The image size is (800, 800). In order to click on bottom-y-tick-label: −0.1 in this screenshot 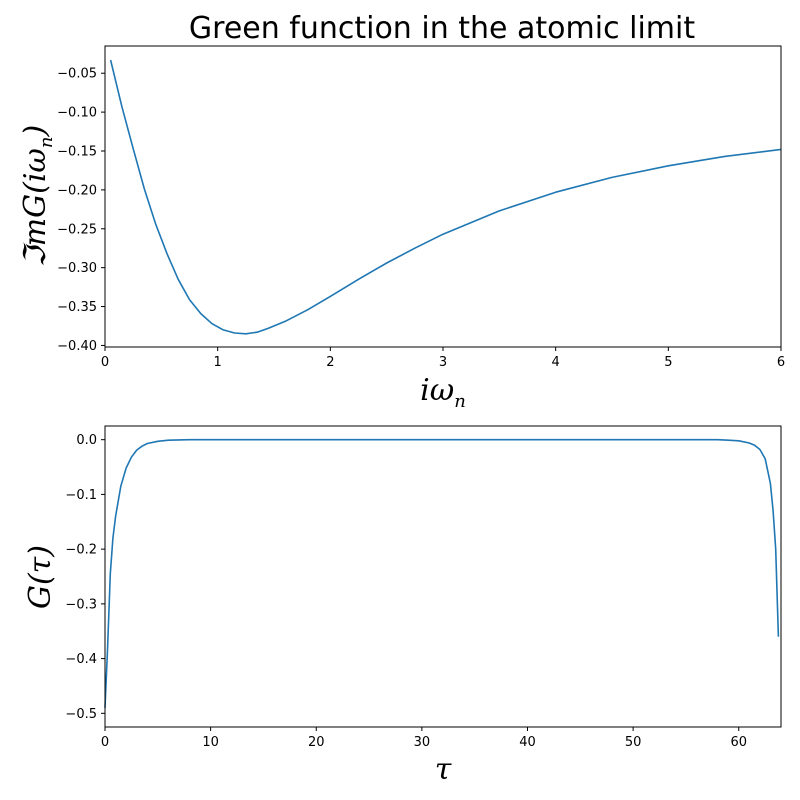, I will do `click(81, 495)`.